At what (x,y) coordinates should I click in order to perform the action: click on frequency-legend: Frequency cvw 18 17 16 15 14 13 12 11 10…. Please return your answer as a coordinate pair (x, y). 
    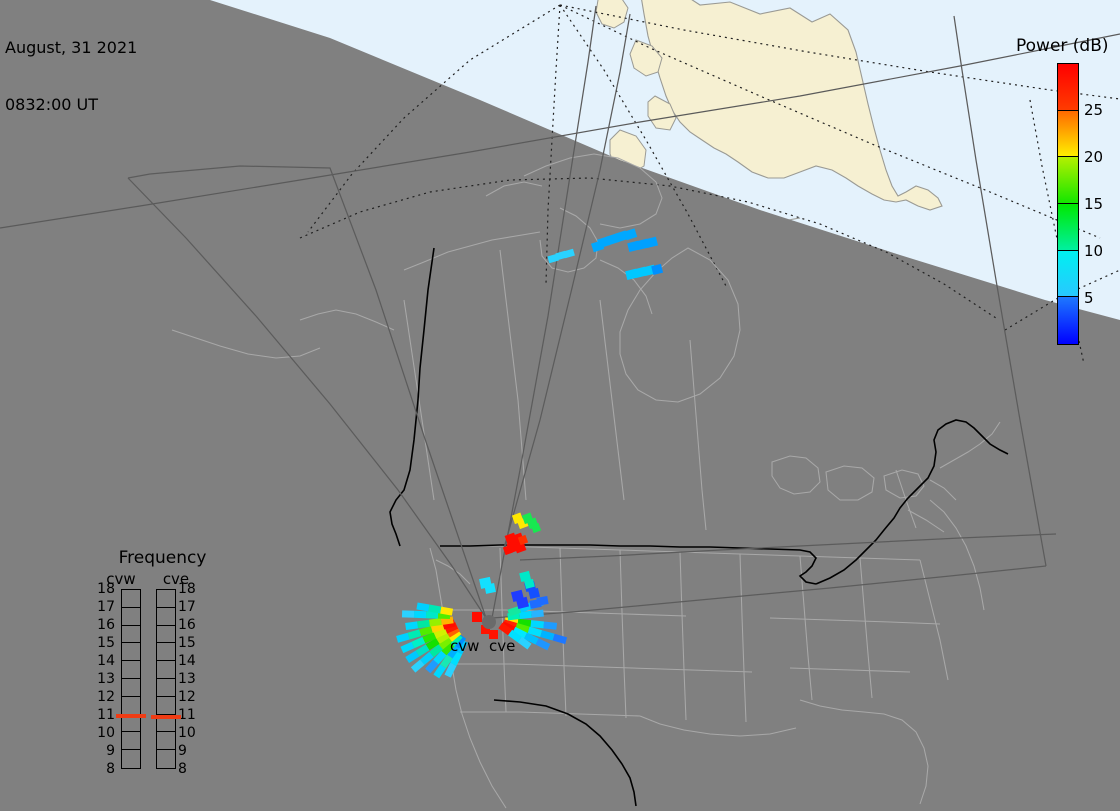
    Looking at the image, I should click on (162, 668).